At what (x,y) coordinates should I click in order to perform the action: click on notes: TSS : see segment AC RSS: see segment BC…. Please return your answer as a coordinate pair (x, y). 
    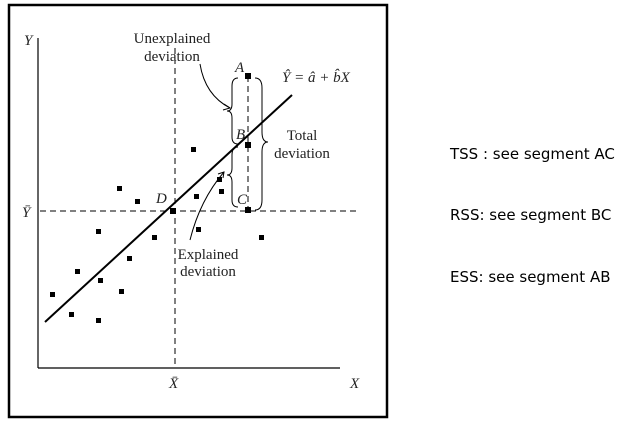
    Looking at the image, I should click on (532, 215).